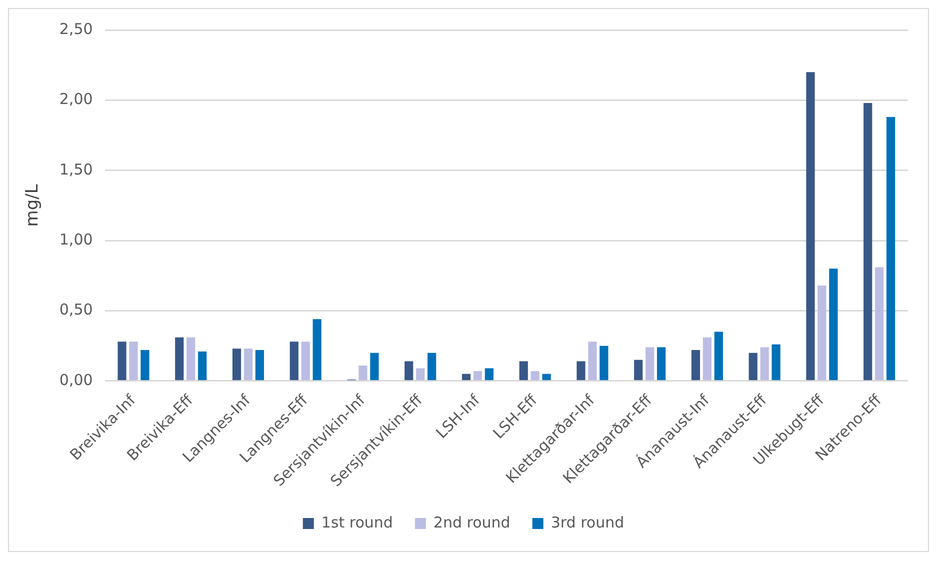  Describe the element at coordinates (76, 309) in the screenshot. I see `y-tick-label: 0,50` at that location.